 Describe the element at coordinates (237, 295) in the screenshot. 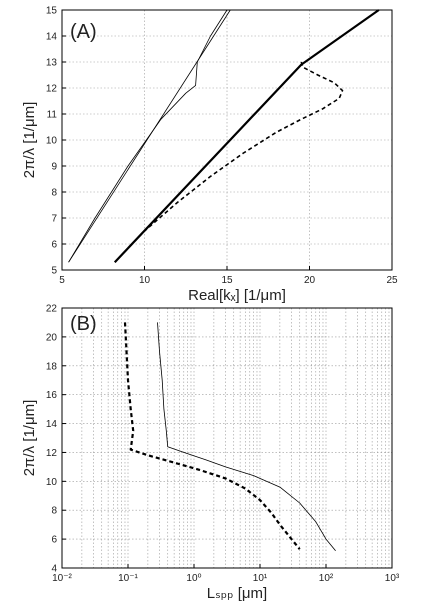

I see `x-axis-label: Real[kₓ] [1/μm]` at that location.